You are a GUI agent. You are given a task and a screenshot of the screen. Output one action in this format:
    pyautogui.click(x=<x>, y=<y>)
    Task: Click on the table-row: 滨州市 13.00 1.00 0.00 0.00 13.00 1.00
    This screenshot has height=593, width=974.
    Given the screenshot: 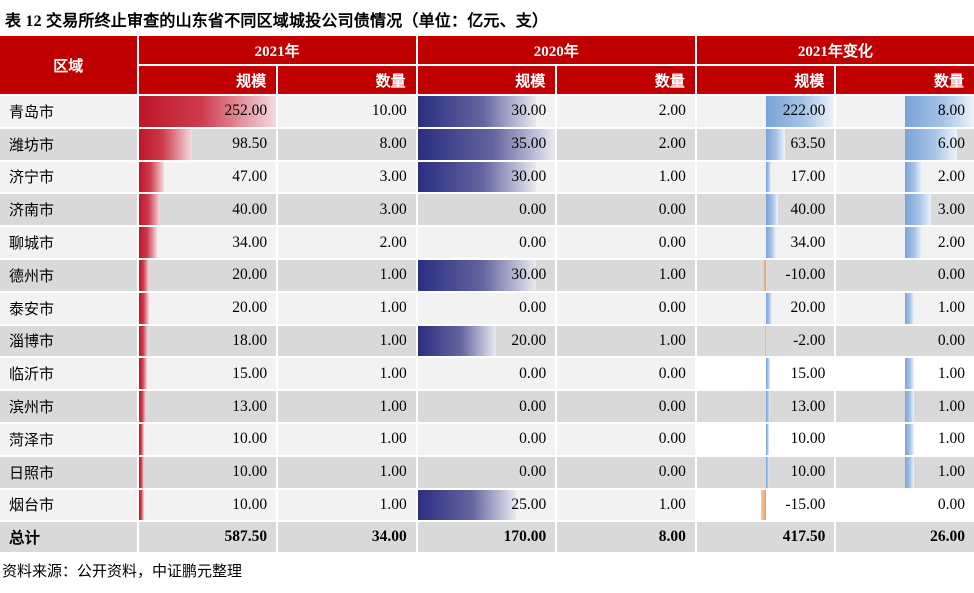 What is the action you would take?
    pyautogui.click(x=487, y=406)
    